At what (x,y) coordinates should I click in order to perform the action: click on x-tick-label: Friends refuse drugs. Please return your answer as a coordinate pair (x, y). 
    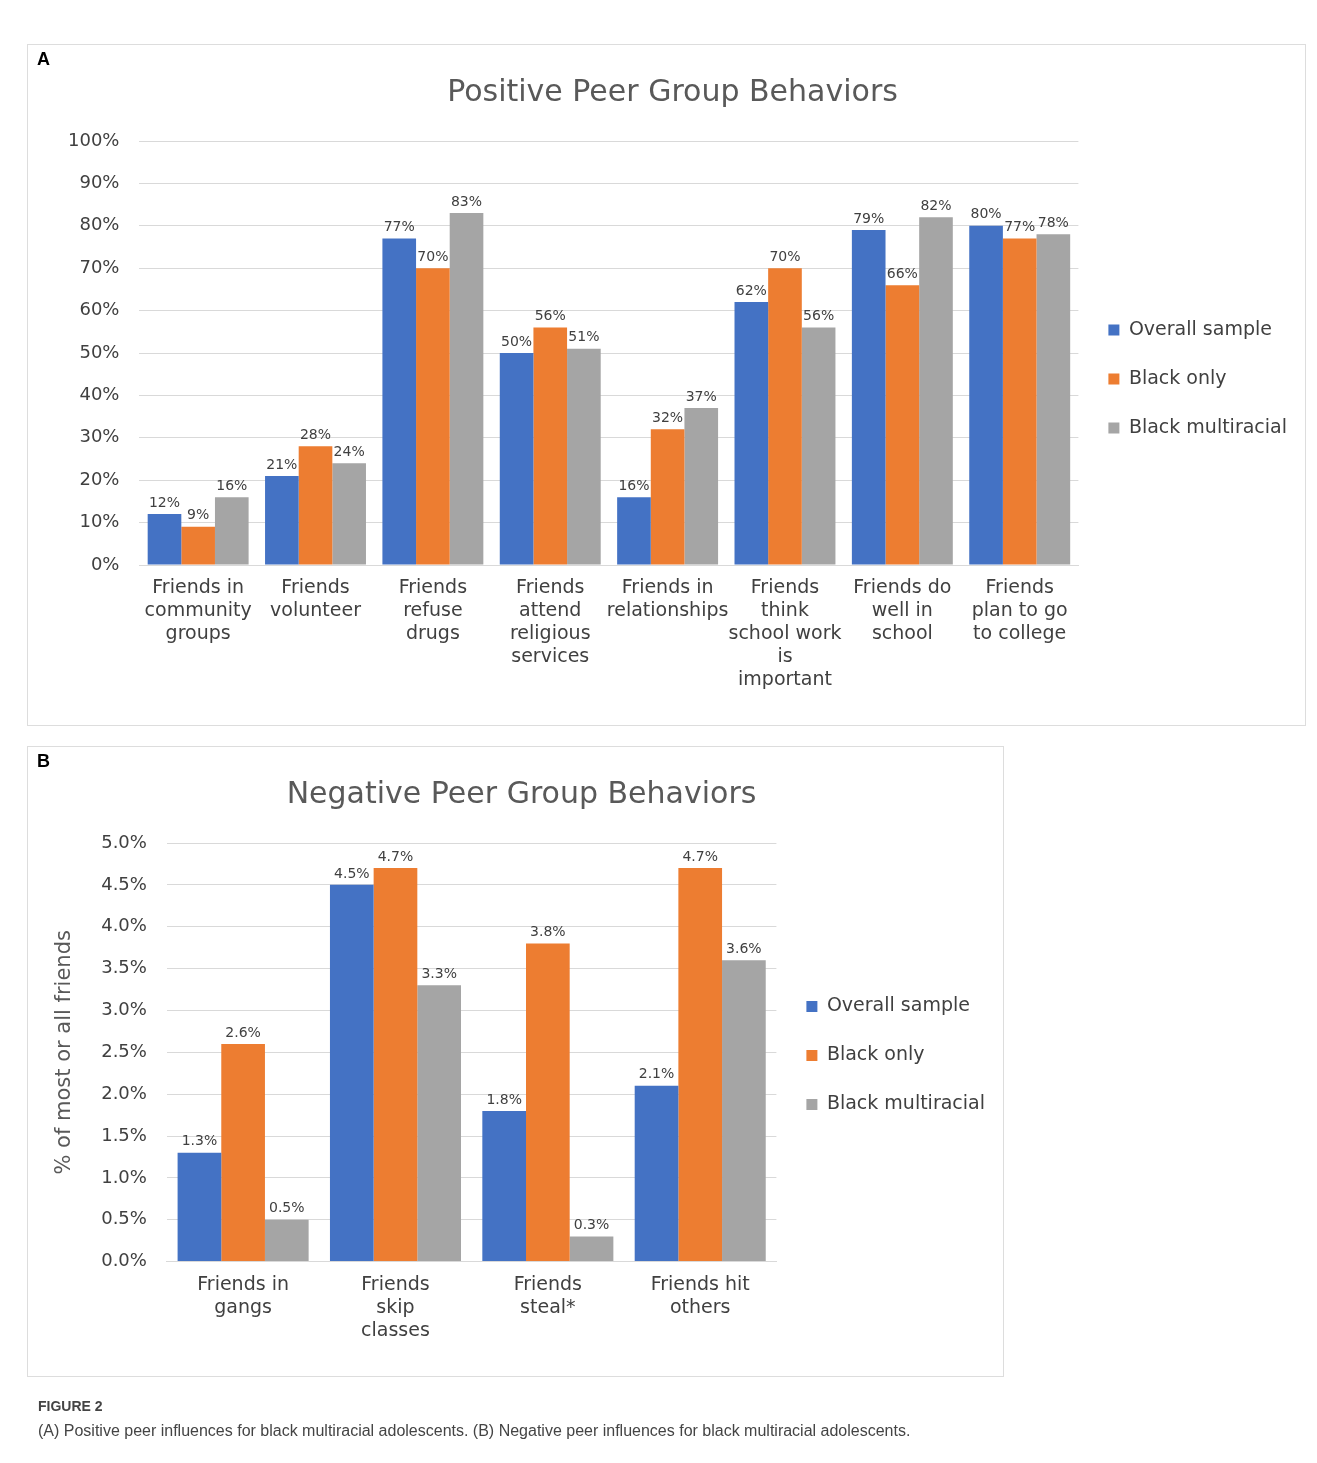
    Looking at the image, I should click on (433, 609).